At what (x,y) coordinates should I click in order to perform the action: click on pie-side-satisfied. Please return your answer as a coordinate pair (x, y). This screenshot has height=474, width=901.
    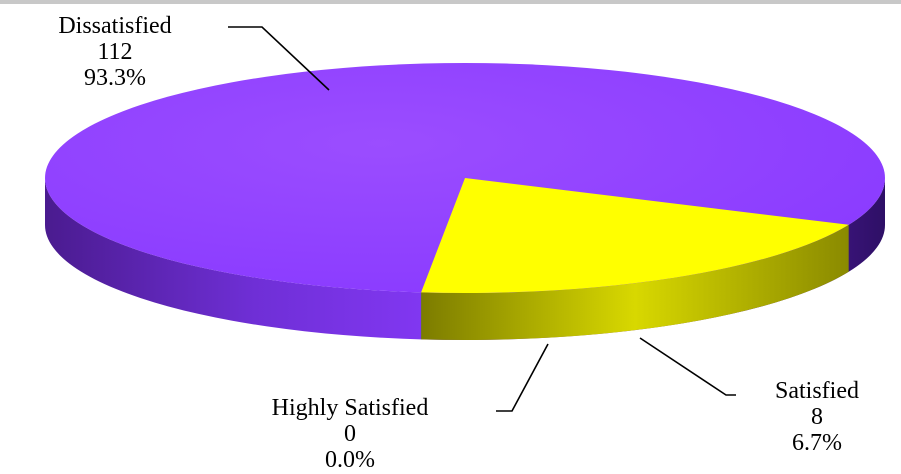
    Looking at the image, I should click on (635, 282).